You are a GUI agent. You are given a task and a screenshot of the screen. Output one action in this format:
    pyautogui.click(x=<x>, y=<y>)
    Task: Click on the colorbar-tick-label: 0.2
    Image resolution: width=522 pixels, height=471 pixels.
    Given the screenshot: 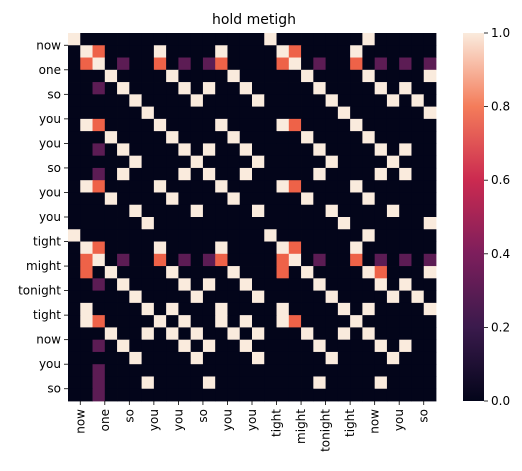 What is the action you would take?
    pyautogui.click(x=500, y=327)
    